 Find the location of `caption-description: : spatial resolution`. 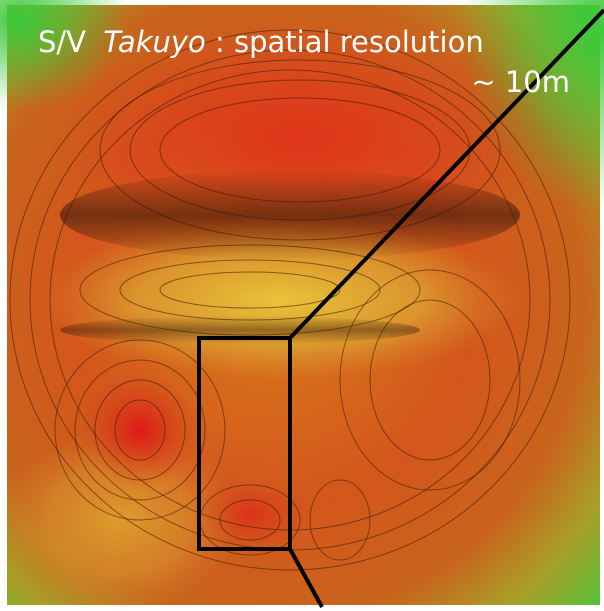

caption-description: : spatial resolution is located at coordinates (349, 42).